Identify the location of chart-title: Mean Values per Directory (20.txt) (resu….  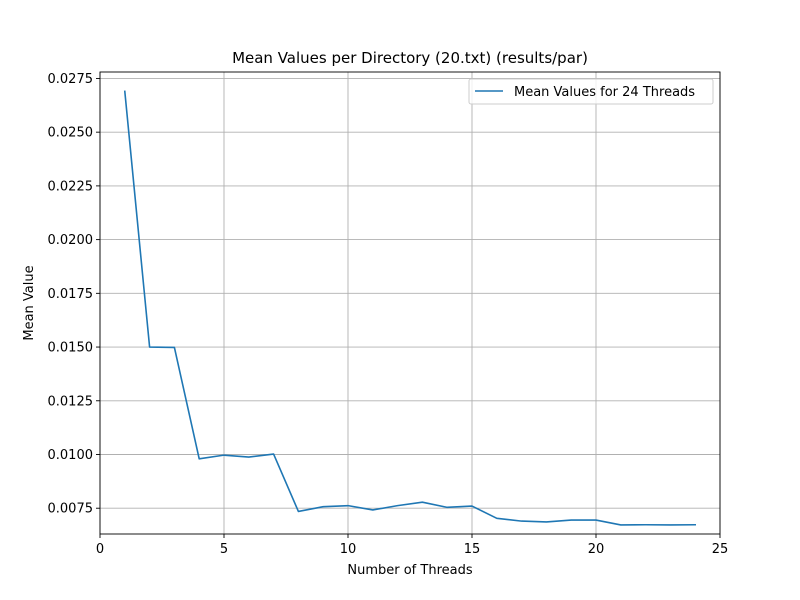
(410, 58).